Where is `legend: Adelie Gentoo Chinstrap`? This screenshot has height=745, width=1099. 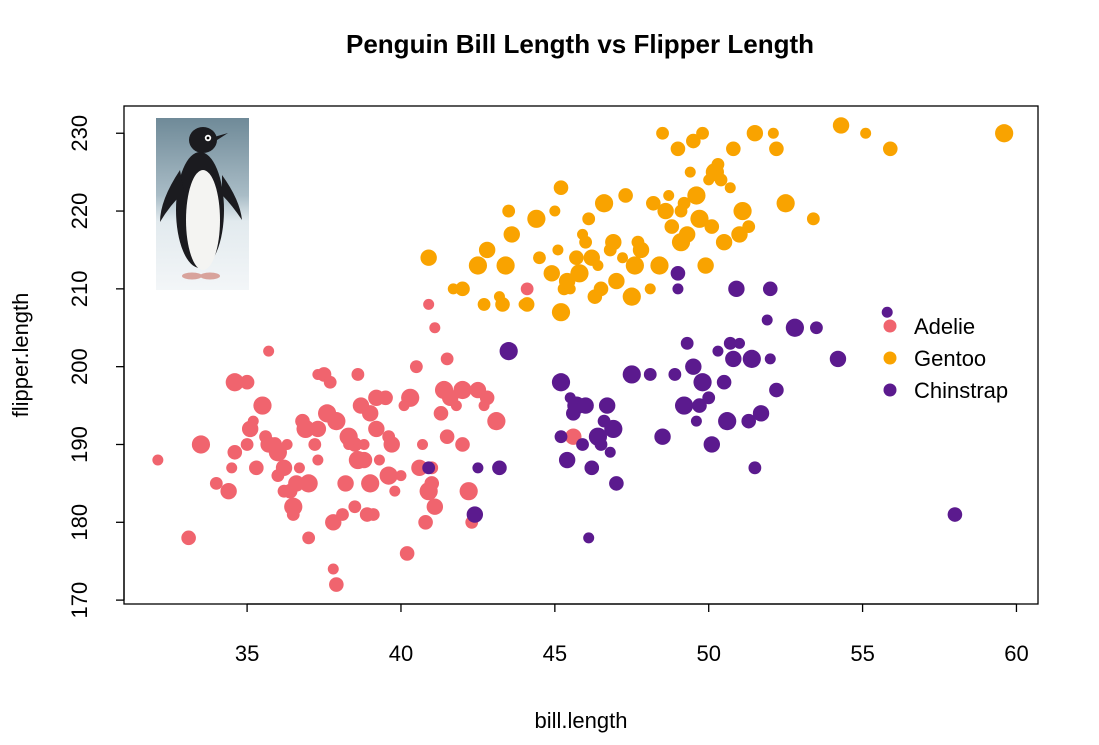 legend: Adelie Gentoo Chinstrap is located at coordinates (945, 358).